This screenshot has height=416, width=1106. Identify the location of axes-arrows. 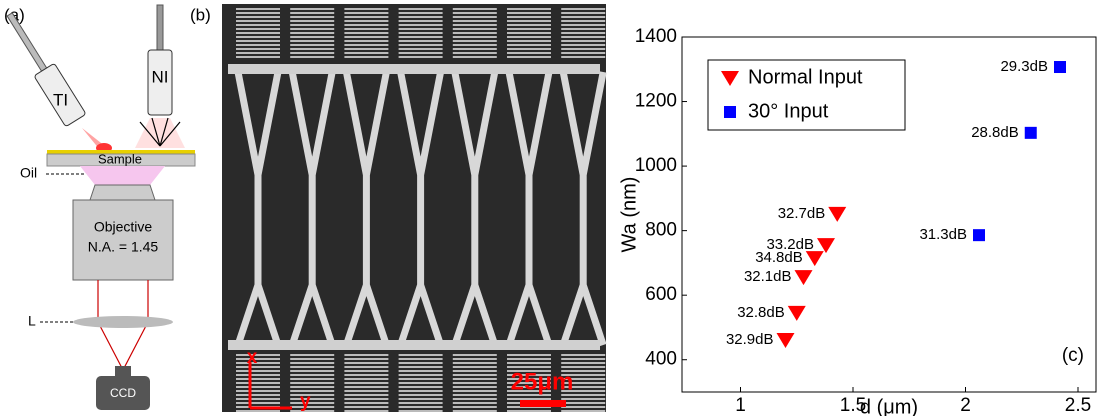
(270, 386).